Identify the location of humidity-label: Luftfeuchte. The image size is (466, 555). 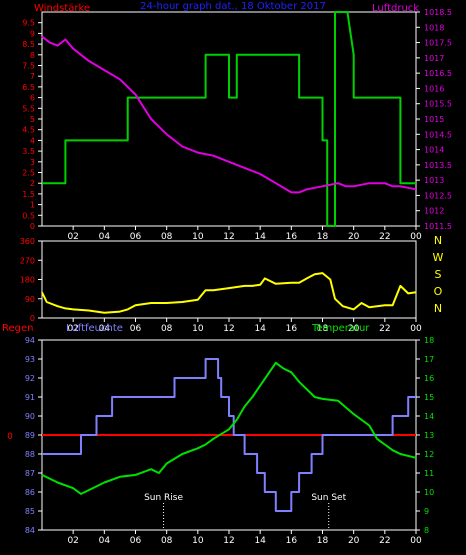
(94, 328).